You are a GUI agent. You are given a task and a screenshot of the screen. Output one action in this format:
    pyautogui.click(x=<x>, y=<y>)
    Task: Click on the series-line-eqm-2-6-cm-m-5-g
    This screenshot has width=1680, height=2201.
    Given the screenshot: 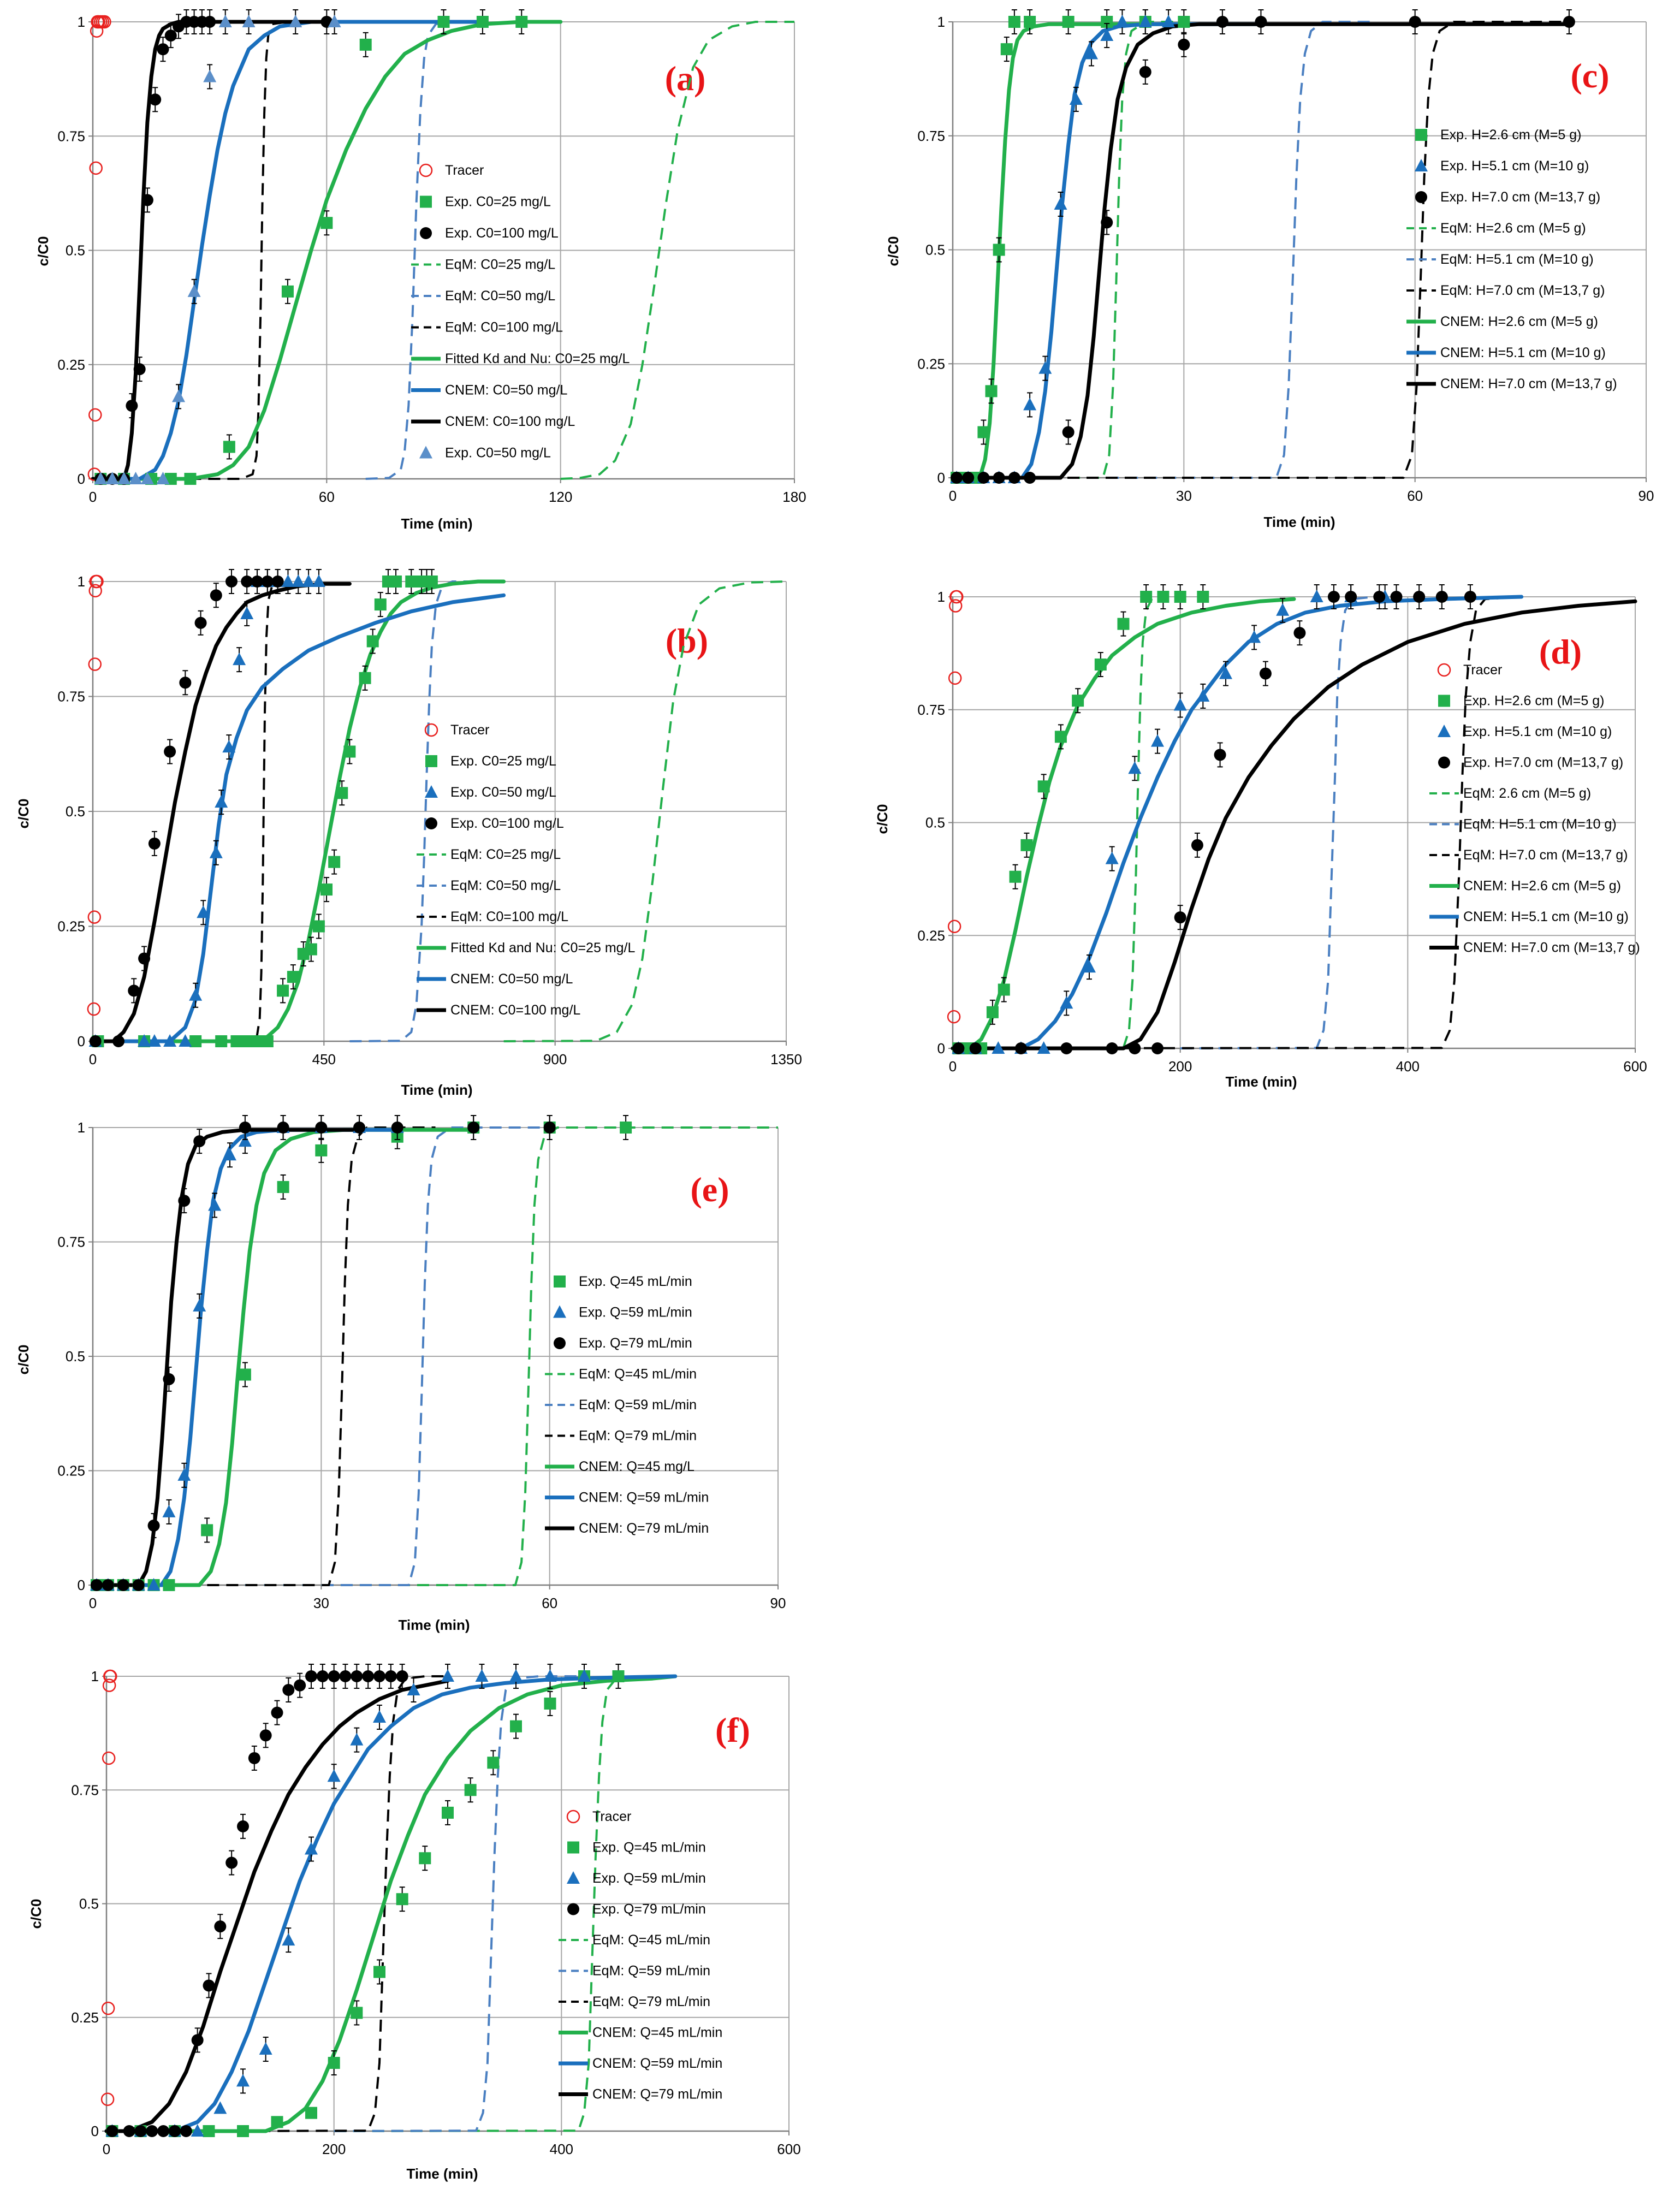 What is the action you would take?
    pyautogui.click(x=1118, y=822)
    